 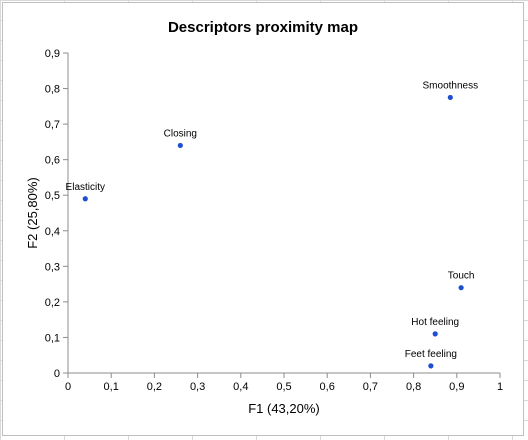 What do you see at coordinates (451, 85) in the screenshot?
I see `point-label: Smoothness` at bounding box center [451, 85].